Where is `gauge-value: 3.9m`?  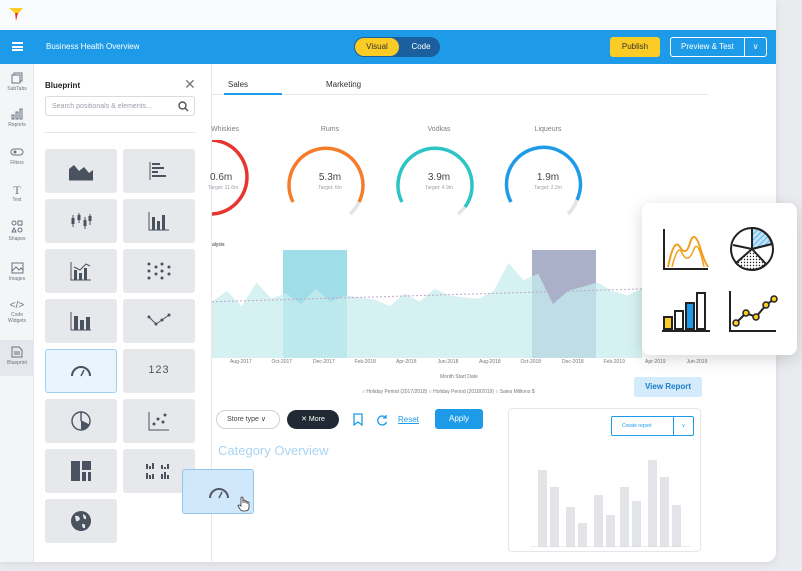
gauge-value: 3.9m is located at coordinates (439, 177).